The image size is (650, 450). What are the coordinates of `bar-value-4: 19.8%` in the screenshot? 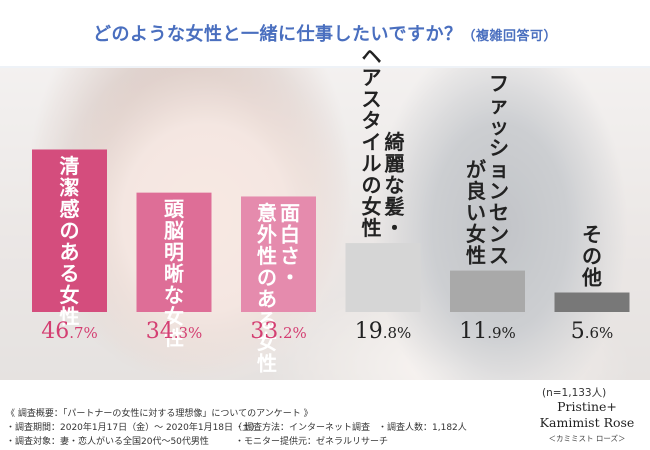 It's located at (383, 331).